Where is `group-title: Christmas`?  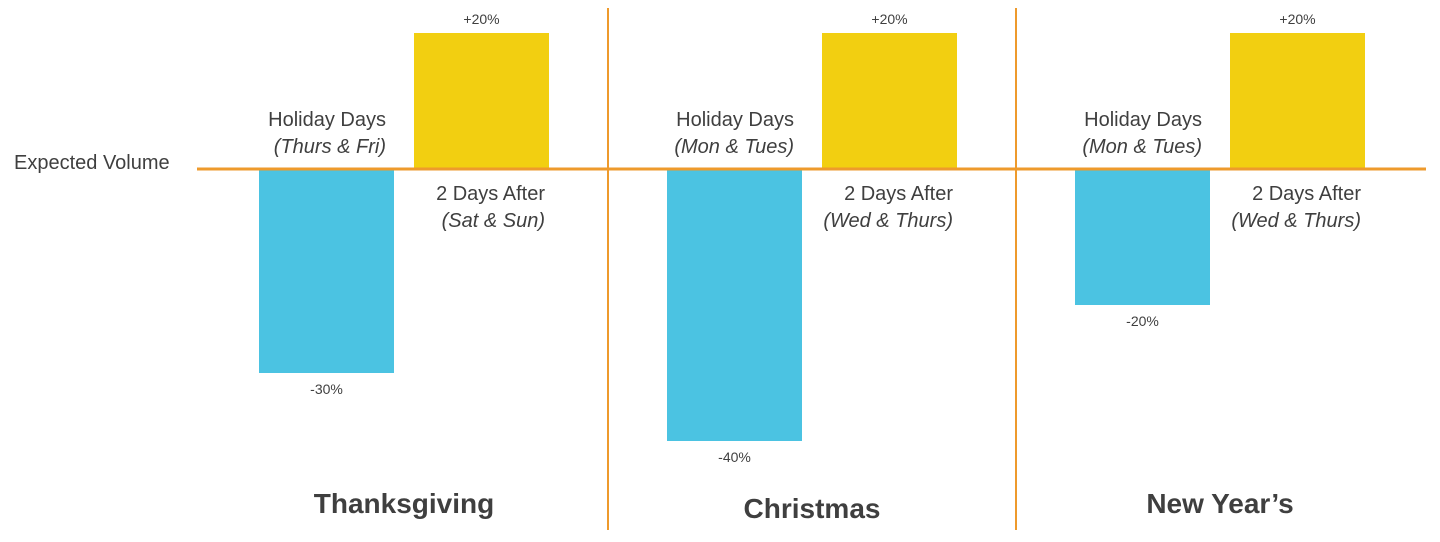 group-title: Christmas is located at coordinates (812, 508).